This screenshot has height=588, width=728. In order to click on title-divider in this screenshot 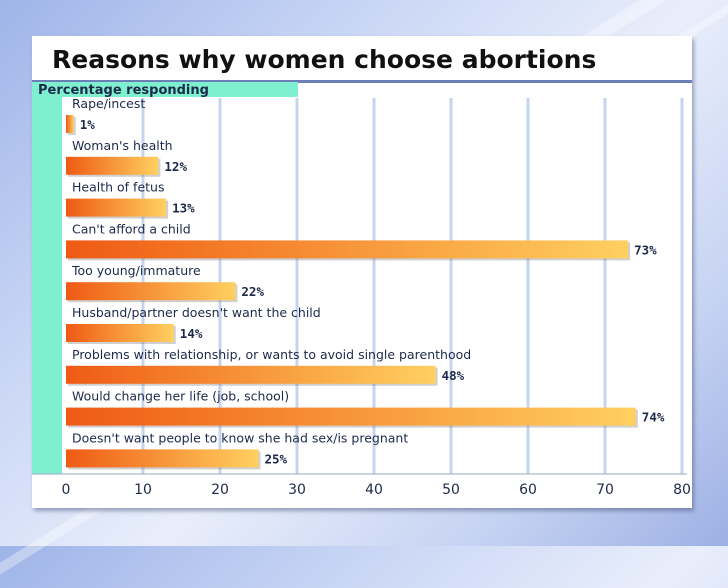, I will do `click(362, 81)`.